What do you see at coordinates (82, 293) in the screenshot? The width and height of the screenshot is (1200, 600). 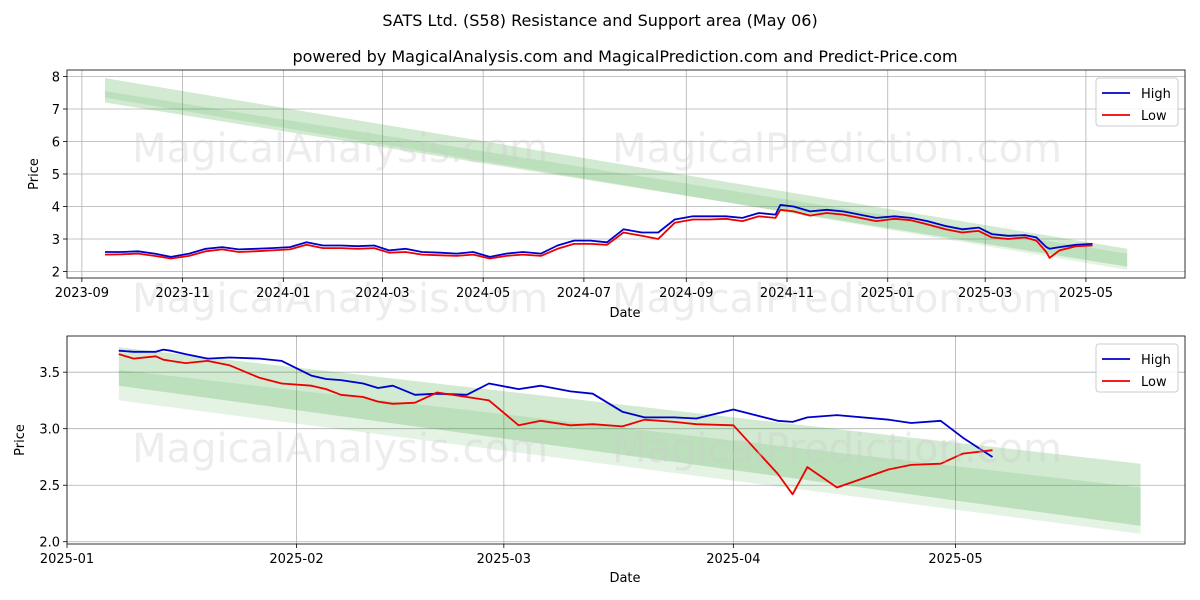 I see `x-tick-label: 2023-09` at bounding box center [82, 293].